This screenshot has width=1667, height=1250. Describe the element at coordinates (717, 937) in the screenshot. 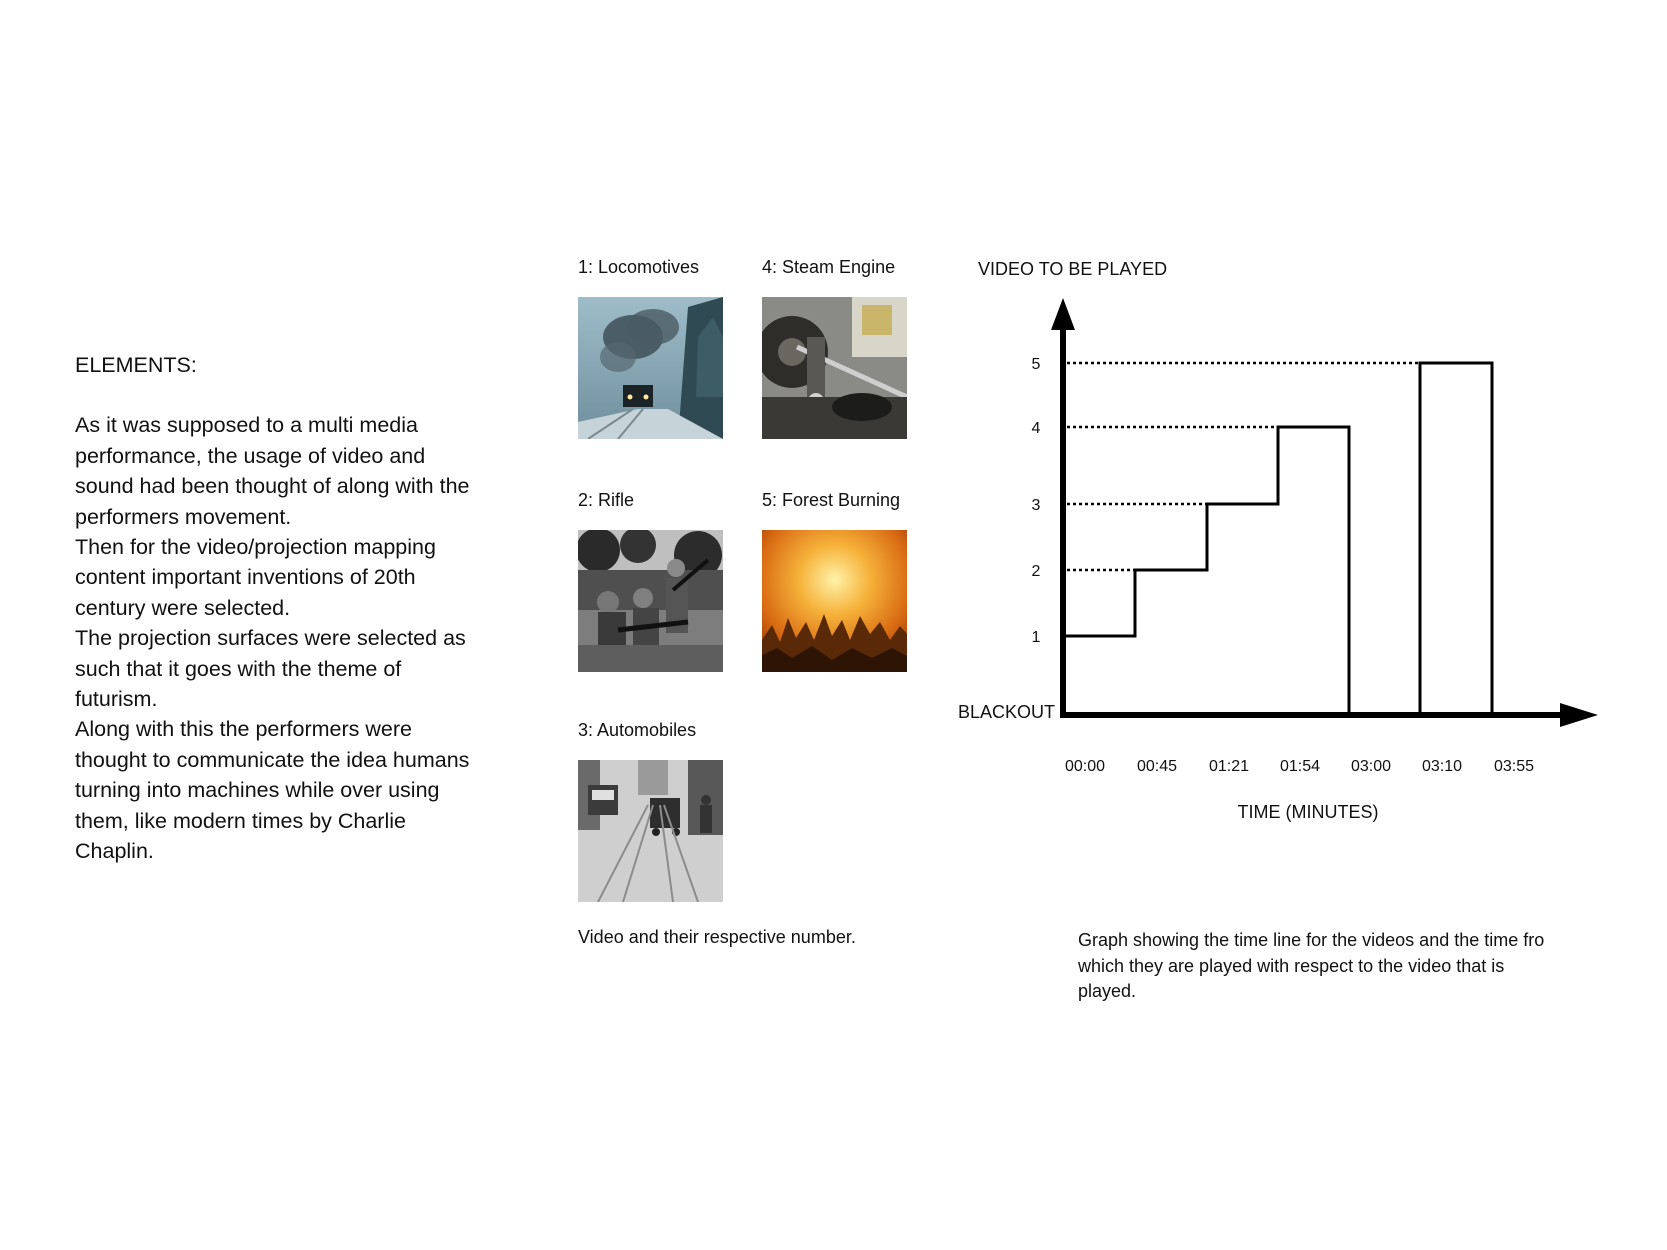

I see `videos-caption: Video and their respective number.` at that location.